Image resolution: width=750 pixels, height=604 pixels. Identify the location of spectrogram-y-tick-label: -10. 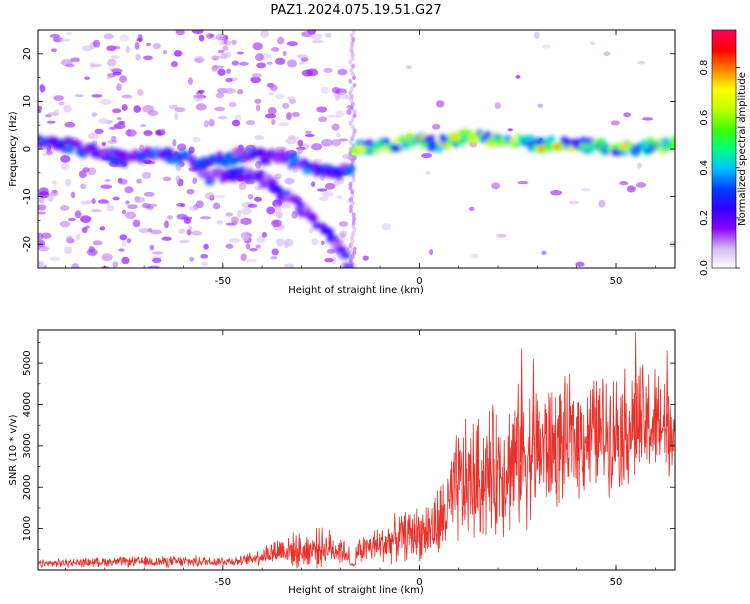
(27, 196).